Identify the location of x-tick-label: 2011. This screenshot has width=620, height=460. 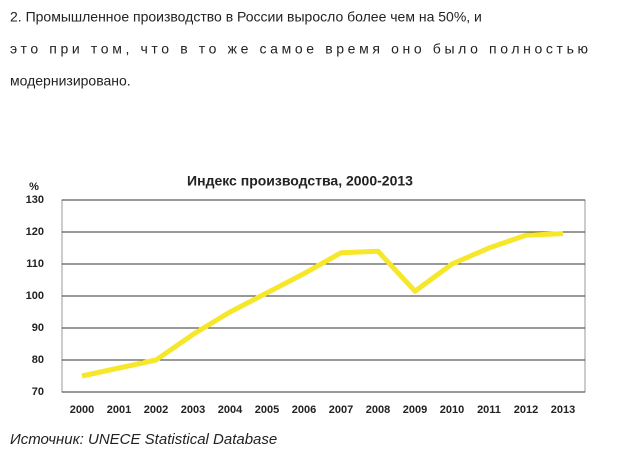
(489, 410).